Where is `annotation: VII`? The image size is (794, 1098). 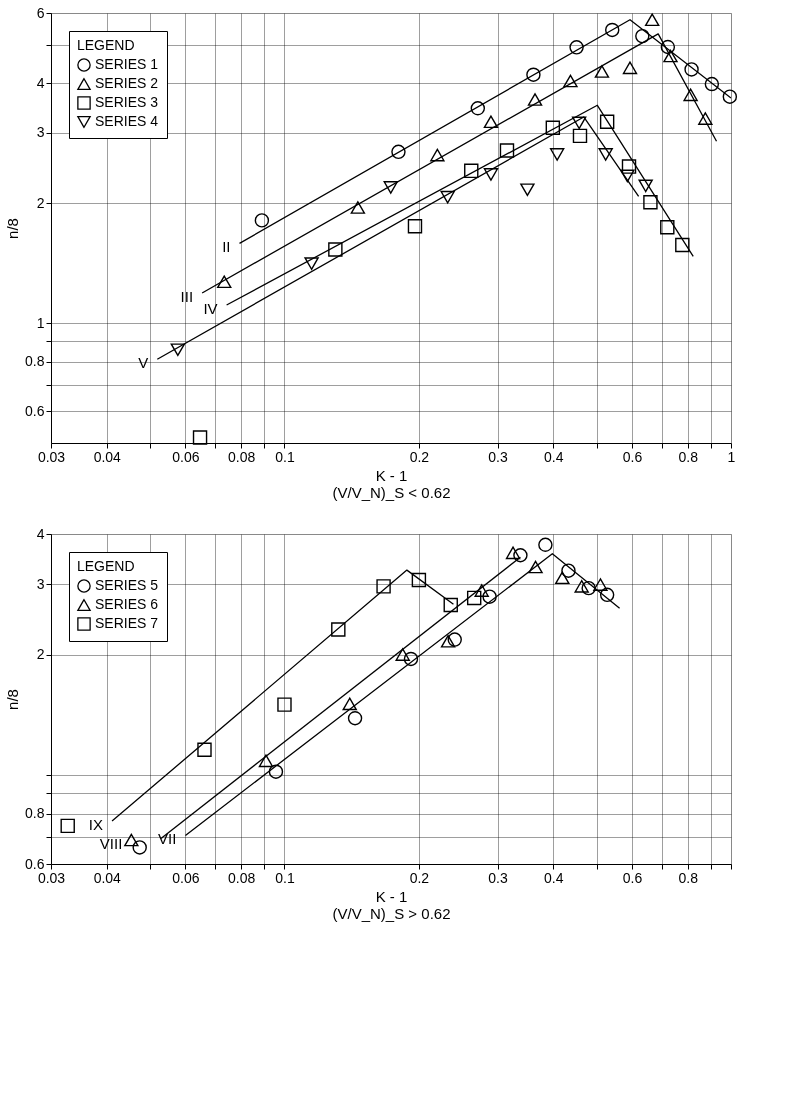
annotation: VII is located at coordinates (167, 839).